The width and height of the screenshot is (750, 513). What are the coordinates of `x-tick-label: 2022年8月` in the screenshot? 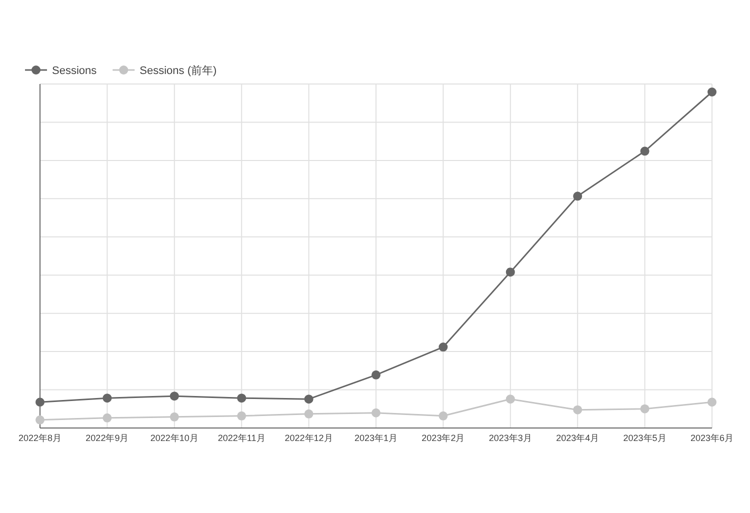 It's located at (40, 438).